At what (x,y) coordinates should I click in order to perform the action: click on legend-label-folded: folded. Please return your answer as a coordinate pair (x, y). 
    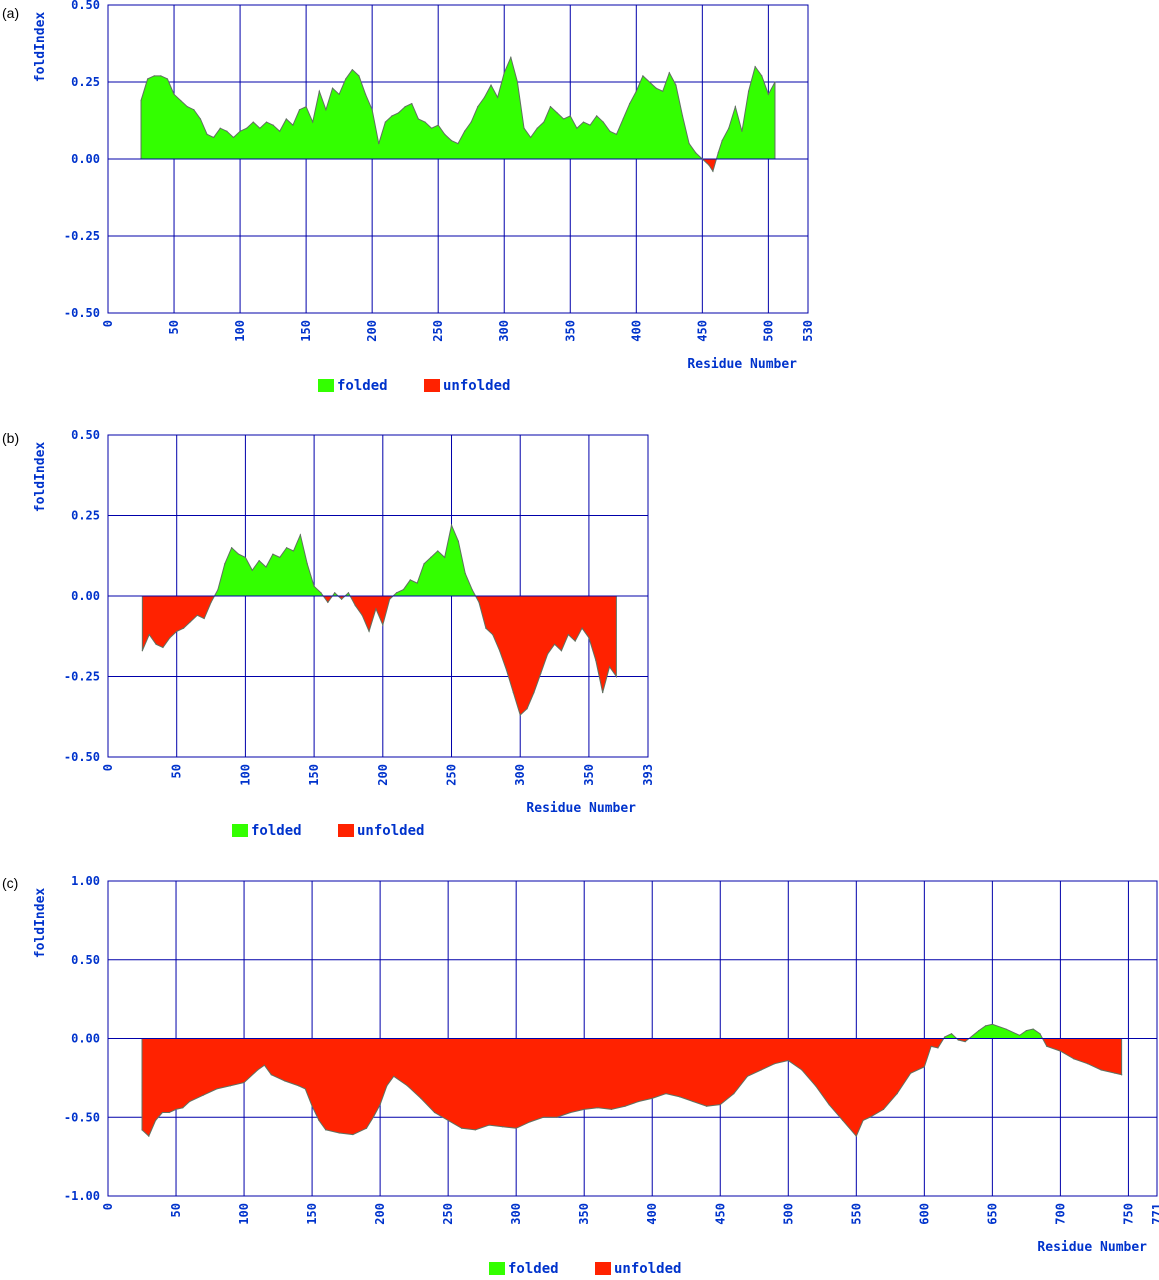
    Looking at the image, I should click on (533, 1269).